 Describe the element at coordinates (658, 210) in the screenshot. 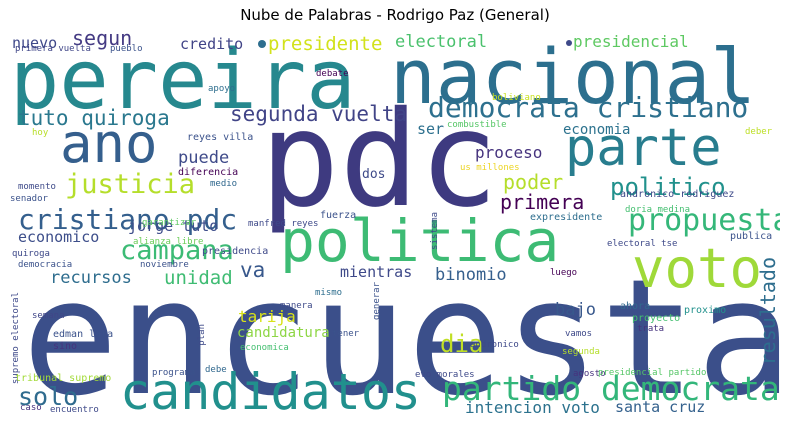

I see `cloud-word: doria medina` at that location.